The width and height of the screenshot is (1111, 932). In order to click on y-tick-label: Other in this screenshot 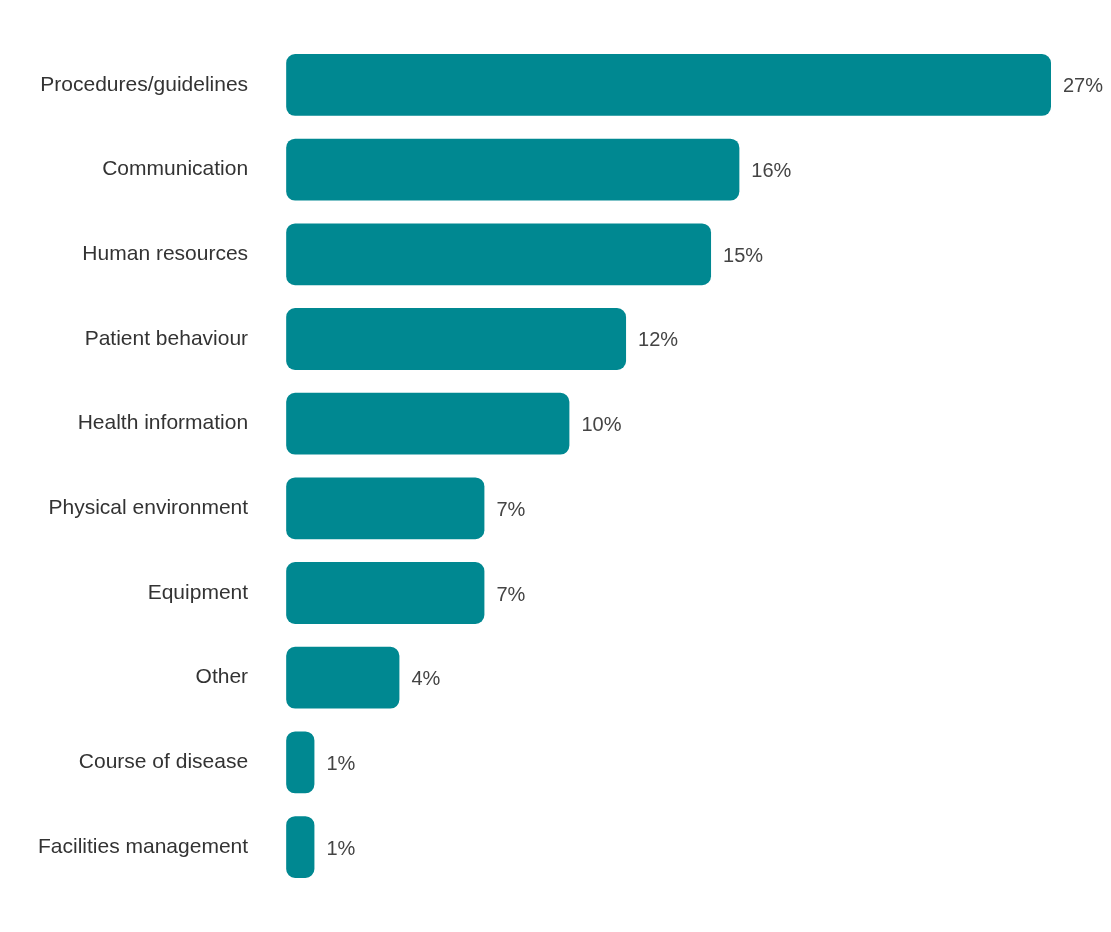, I will do `click(222, 676)`.